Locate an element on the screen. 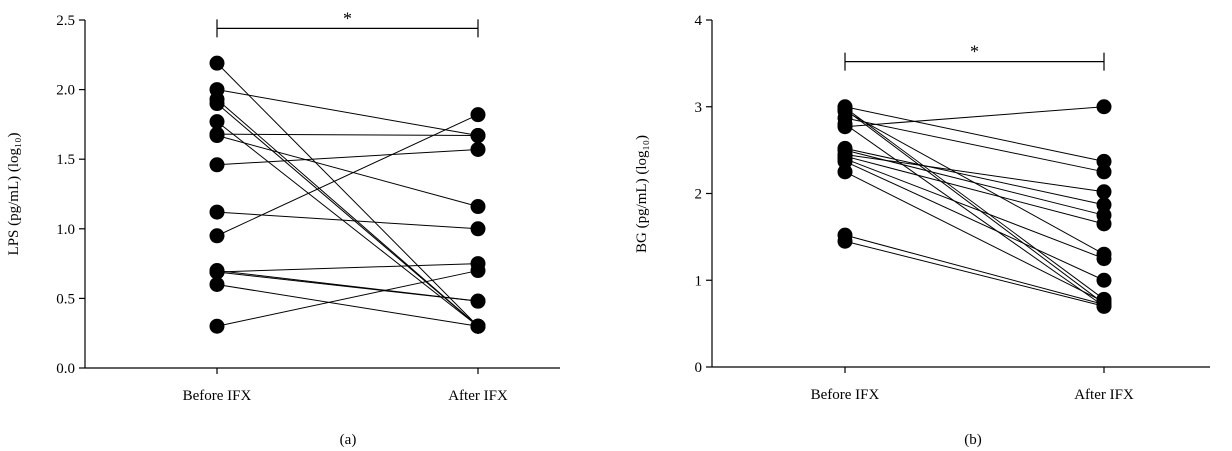  y-tick-label: 1 is located at coordinates (699, 281).